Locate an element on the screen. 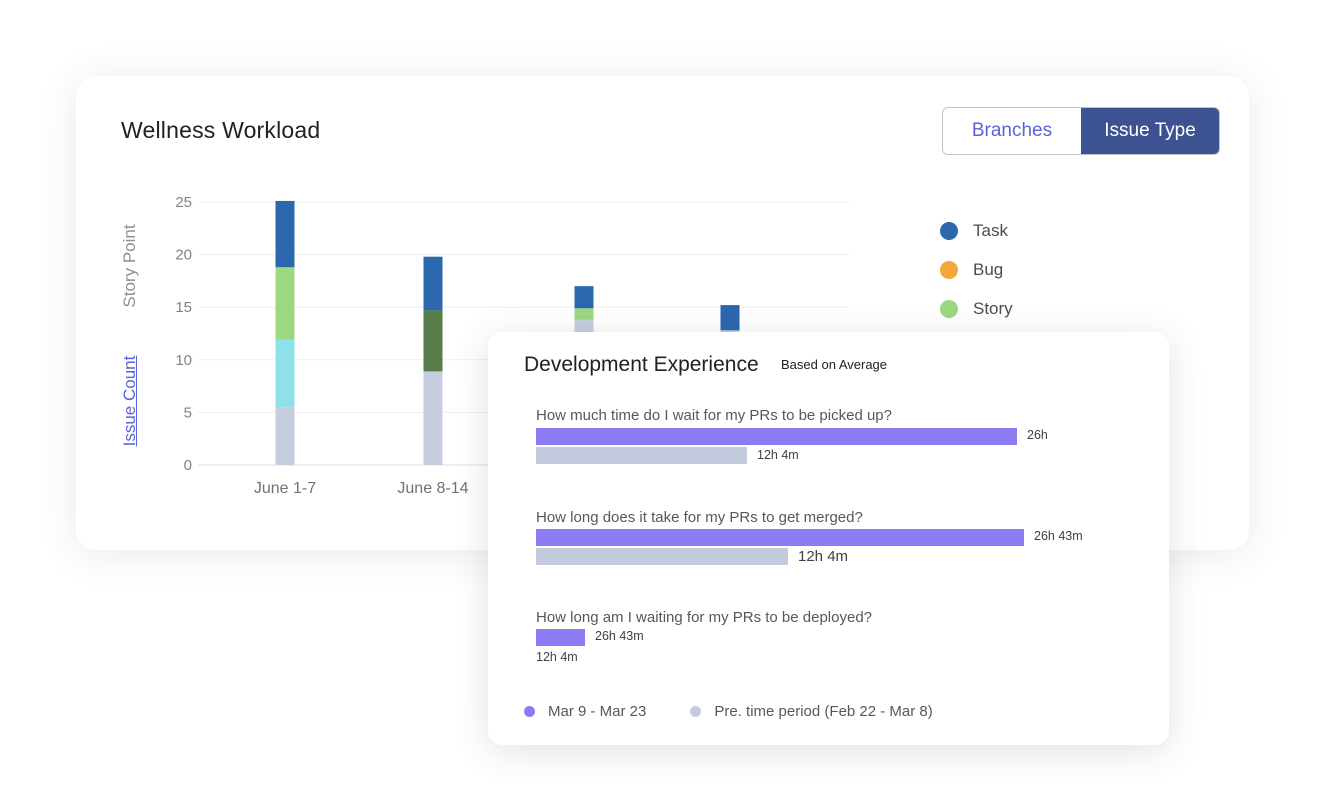 The image size is (1324, 811). deploy-previous-value: 12h 4m is located at coordinates (557, 657).